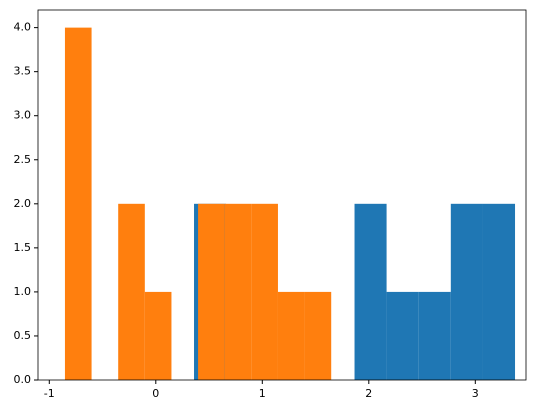  Describe the element at coordinates (155, 393) in the screenshot. I see `x-tick-label: 0` at that location.